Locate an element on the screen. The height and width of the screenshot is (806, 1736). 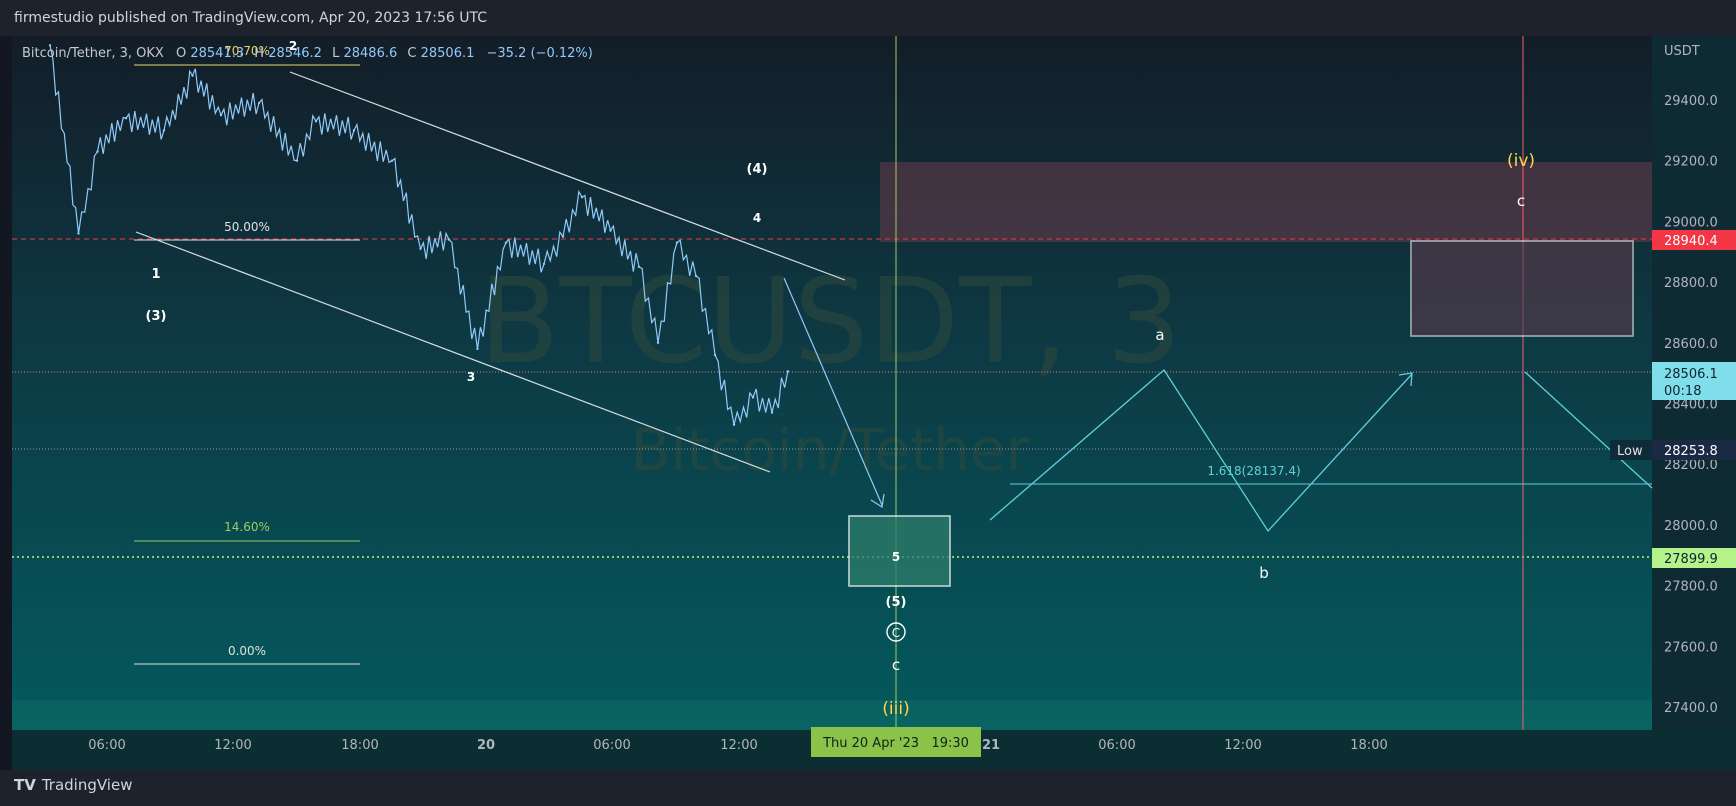
tradingview-brand: TV TradingView is located at coordinates (73, 785).